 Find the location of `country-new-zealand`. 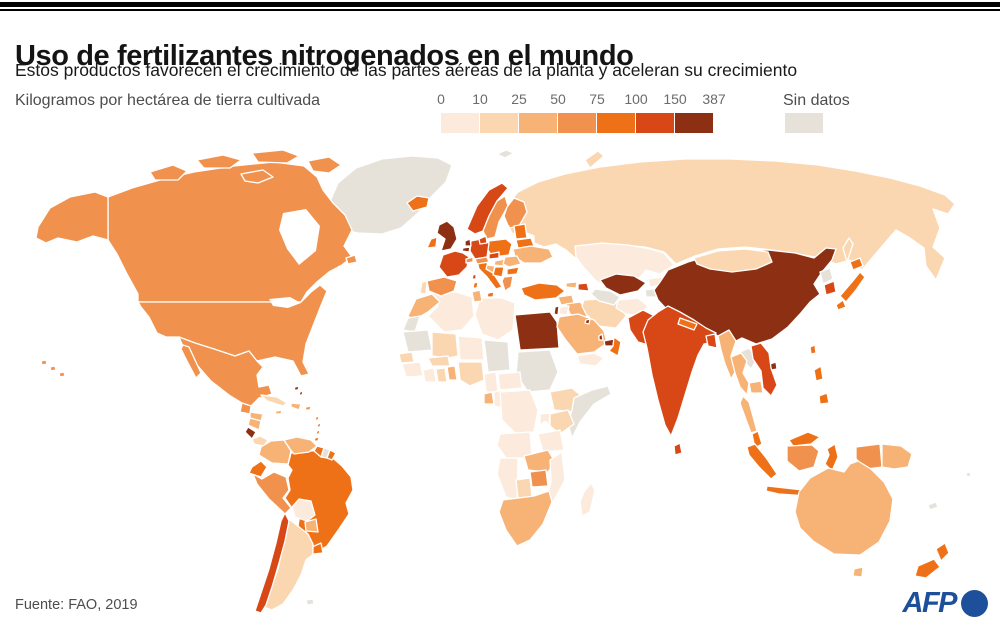

country-new-zealand is located at coordinates (932, 560).